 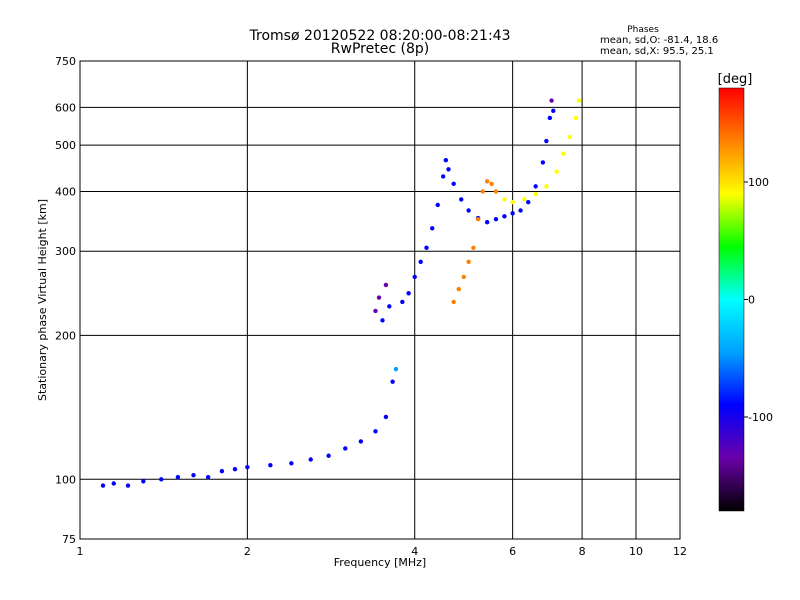 I want to click on y-tick-label: 400, so click(x=65, y=191).